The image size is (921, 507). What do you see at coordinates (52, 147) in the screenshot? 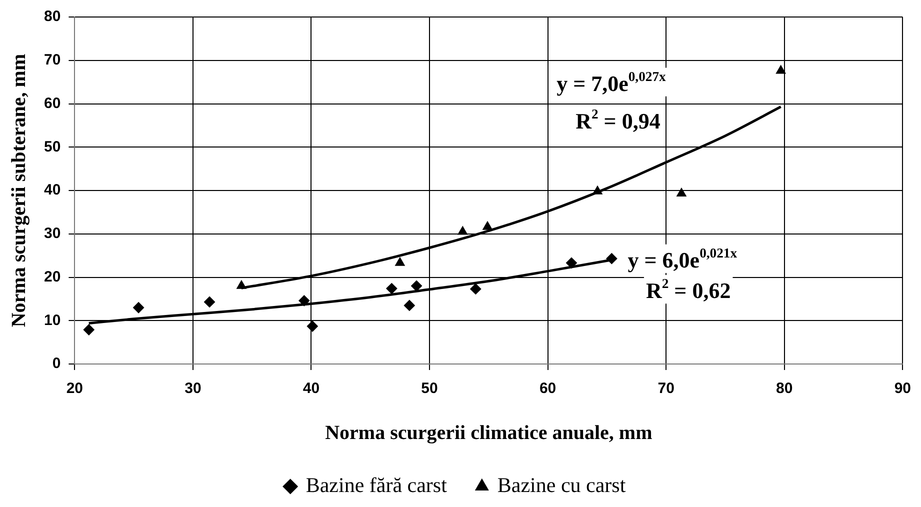
I see `y-tick-label: 50` at bounding box center [52, 147].